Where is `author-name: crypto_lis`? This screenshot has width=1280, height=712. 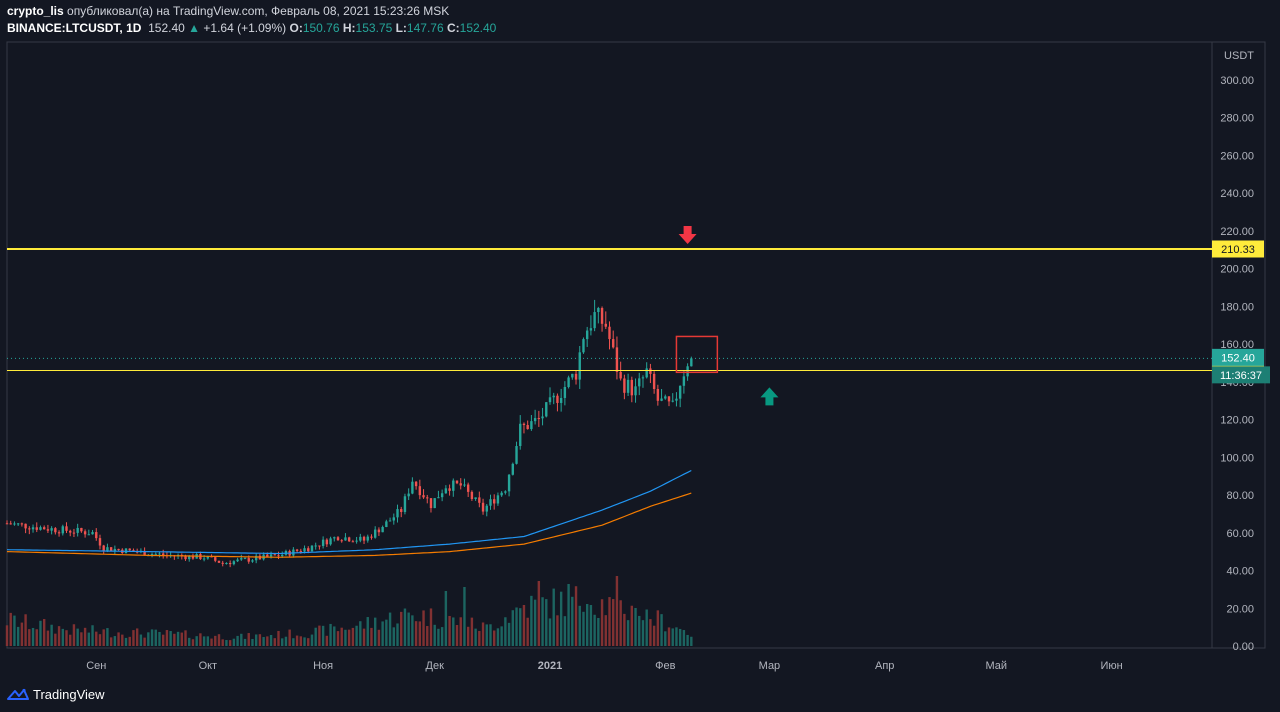
author-name: crypto_lis is located at coordinates (35, 11).